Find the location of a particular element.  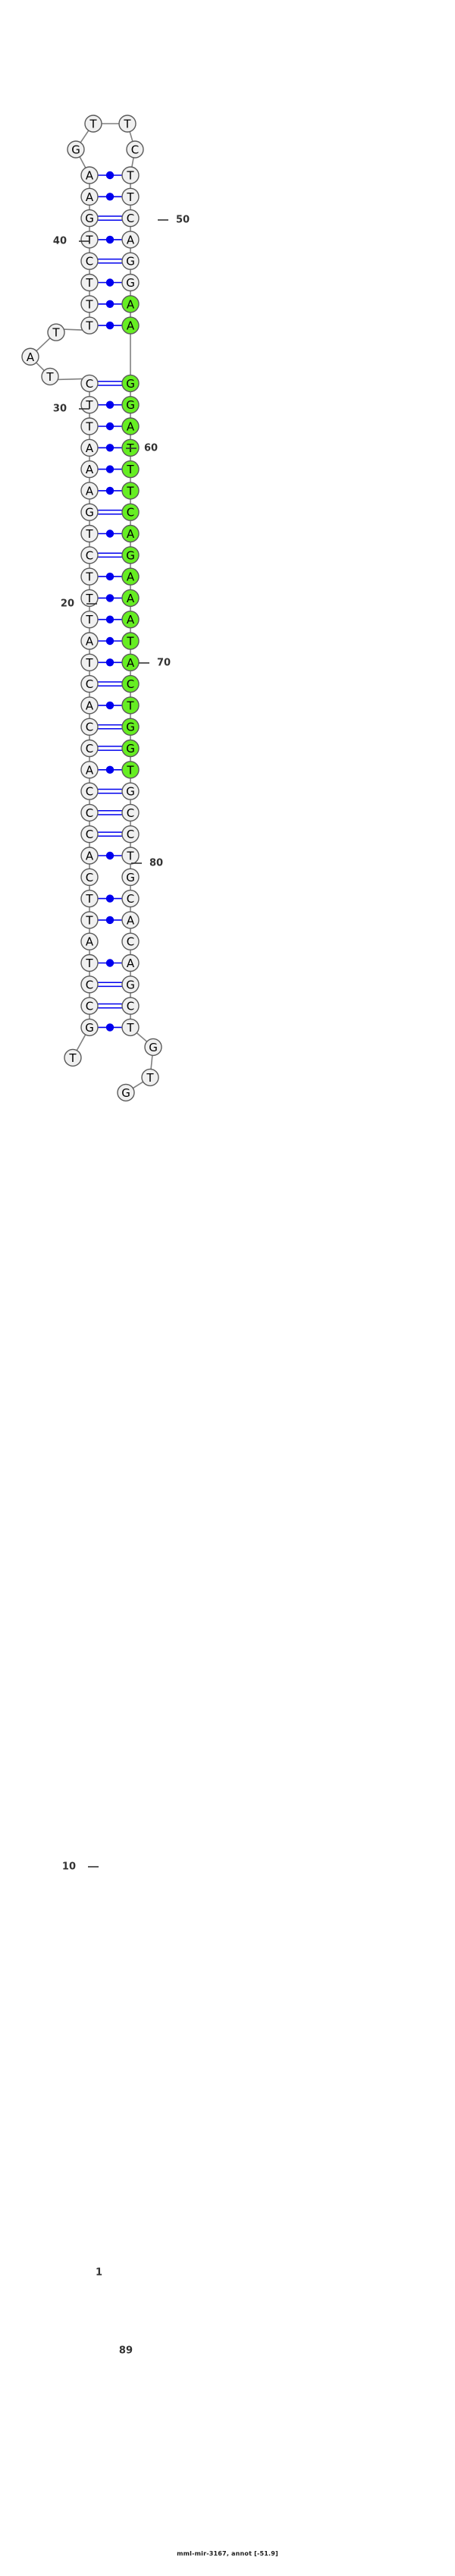

base-letter: A is located at coordinates (131, 620).